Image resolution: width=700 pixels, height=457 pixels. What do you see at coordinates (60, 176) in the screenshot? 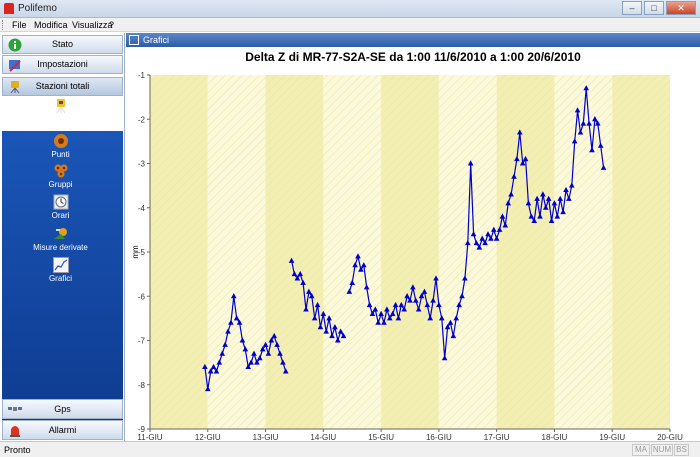
I see `tool-gruppi: Gruppi` at bounding box center [60, 176].